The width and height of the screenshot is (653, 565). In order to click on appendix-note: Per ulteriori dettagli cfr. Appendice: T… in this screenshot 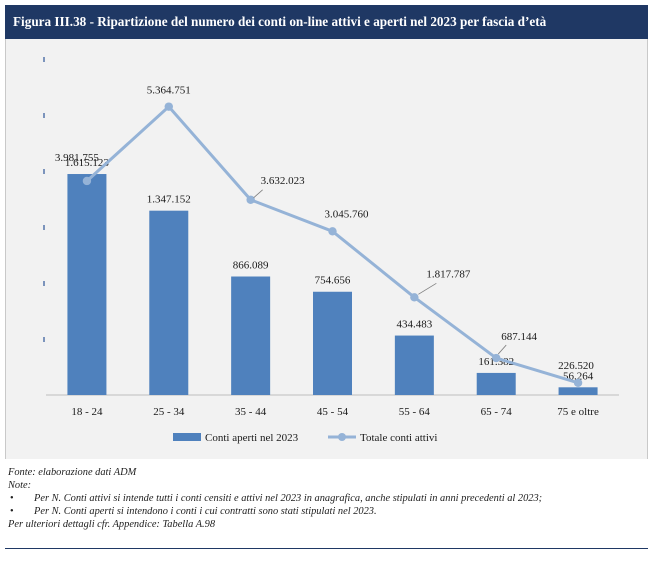, I will do `click(112, 524)`.